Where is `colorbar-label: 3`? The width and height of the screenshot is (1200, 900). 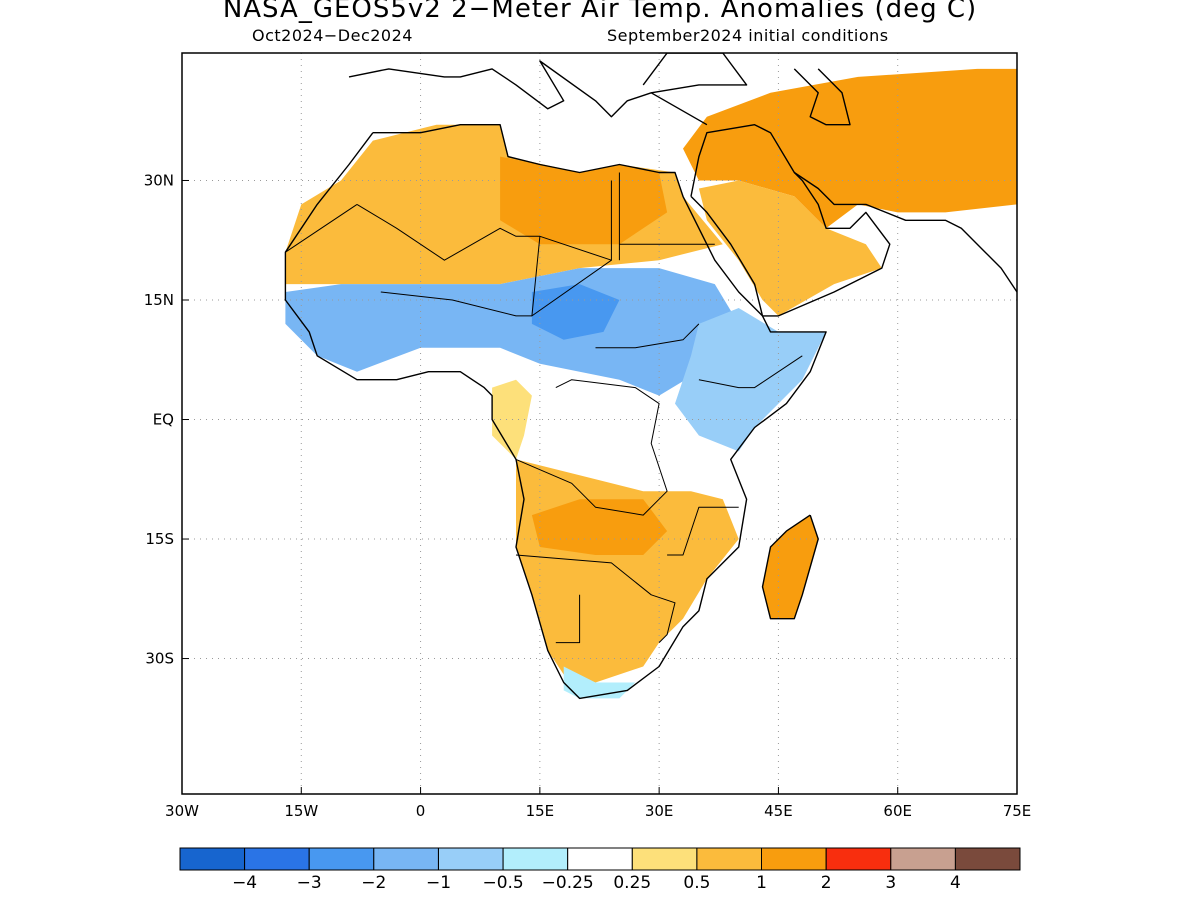 colorbar-label: 3 is located at coordinates (890, 883).